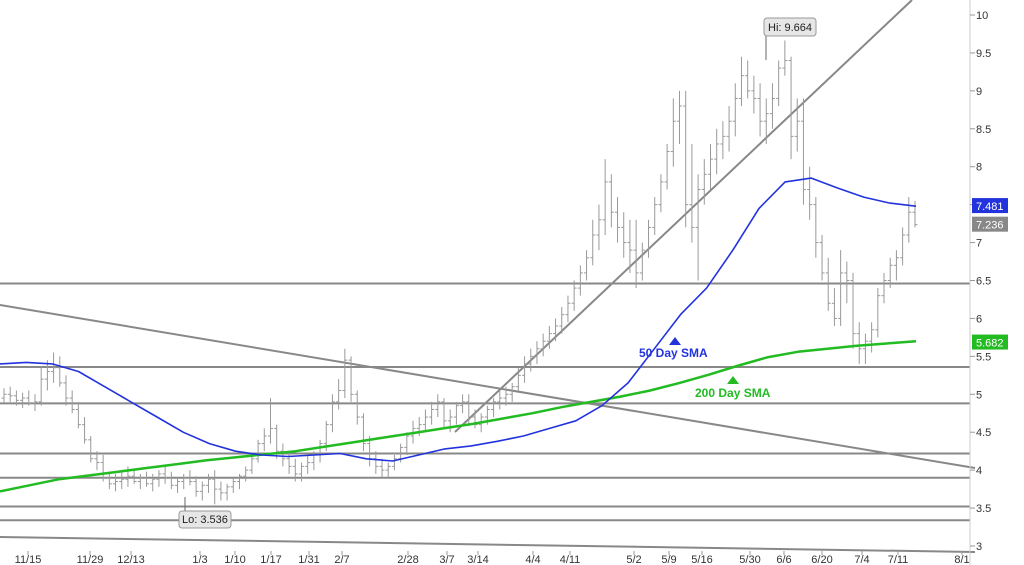  Describe the element at coordinates (979, 395) in the screenshot. I see `y-tick-label: 5` at that location.